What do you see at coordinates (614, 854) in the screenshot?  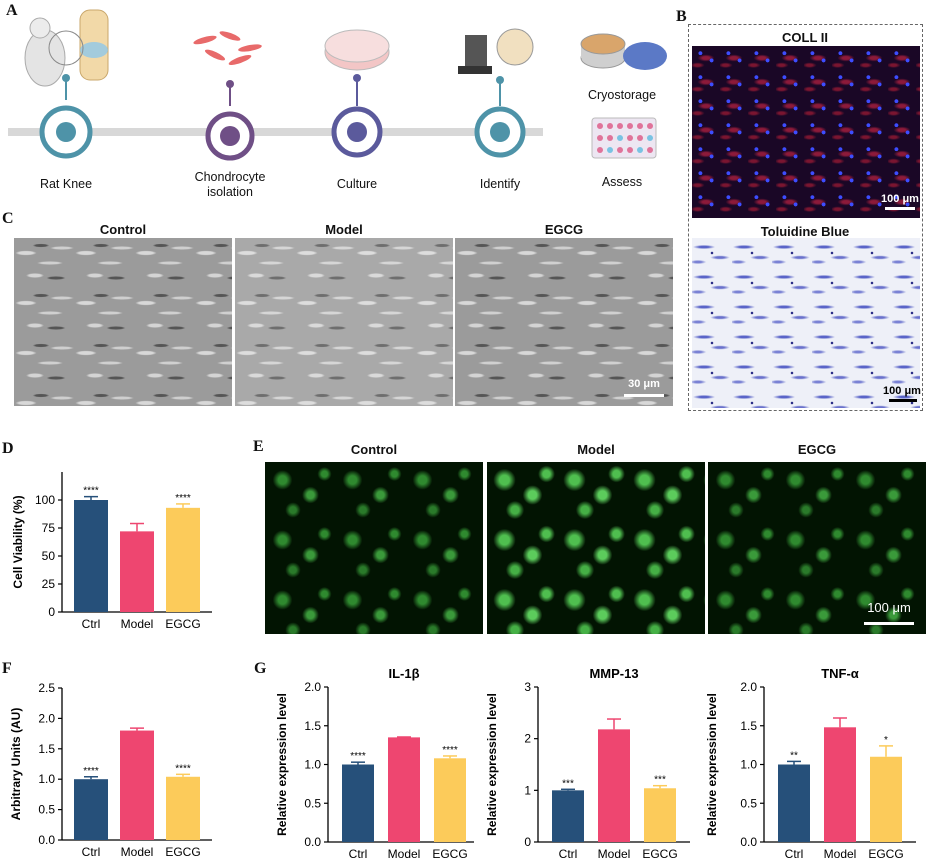 I see `category-label-g2-1: Model` at bounding box center [614, 854].